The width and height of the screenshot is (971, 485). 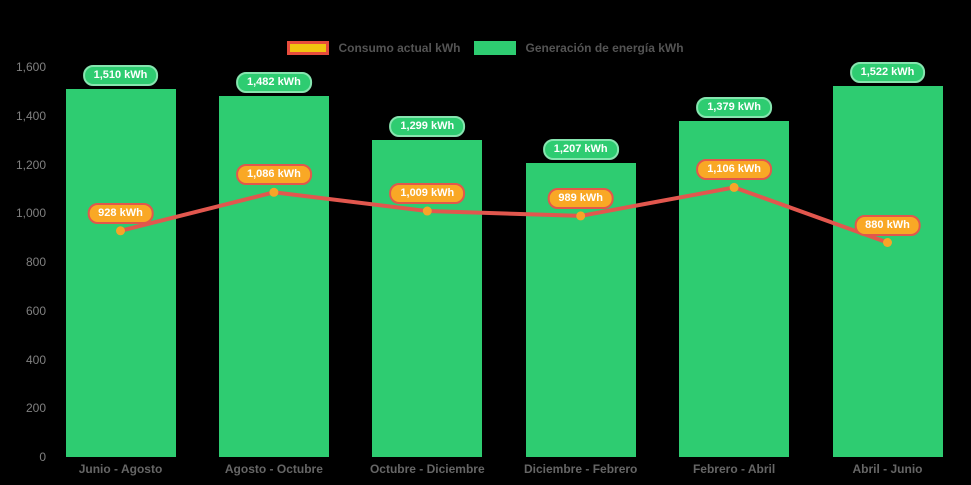 I want to click on line-value-badge: 880 kWh, so click(x=887, y=225).